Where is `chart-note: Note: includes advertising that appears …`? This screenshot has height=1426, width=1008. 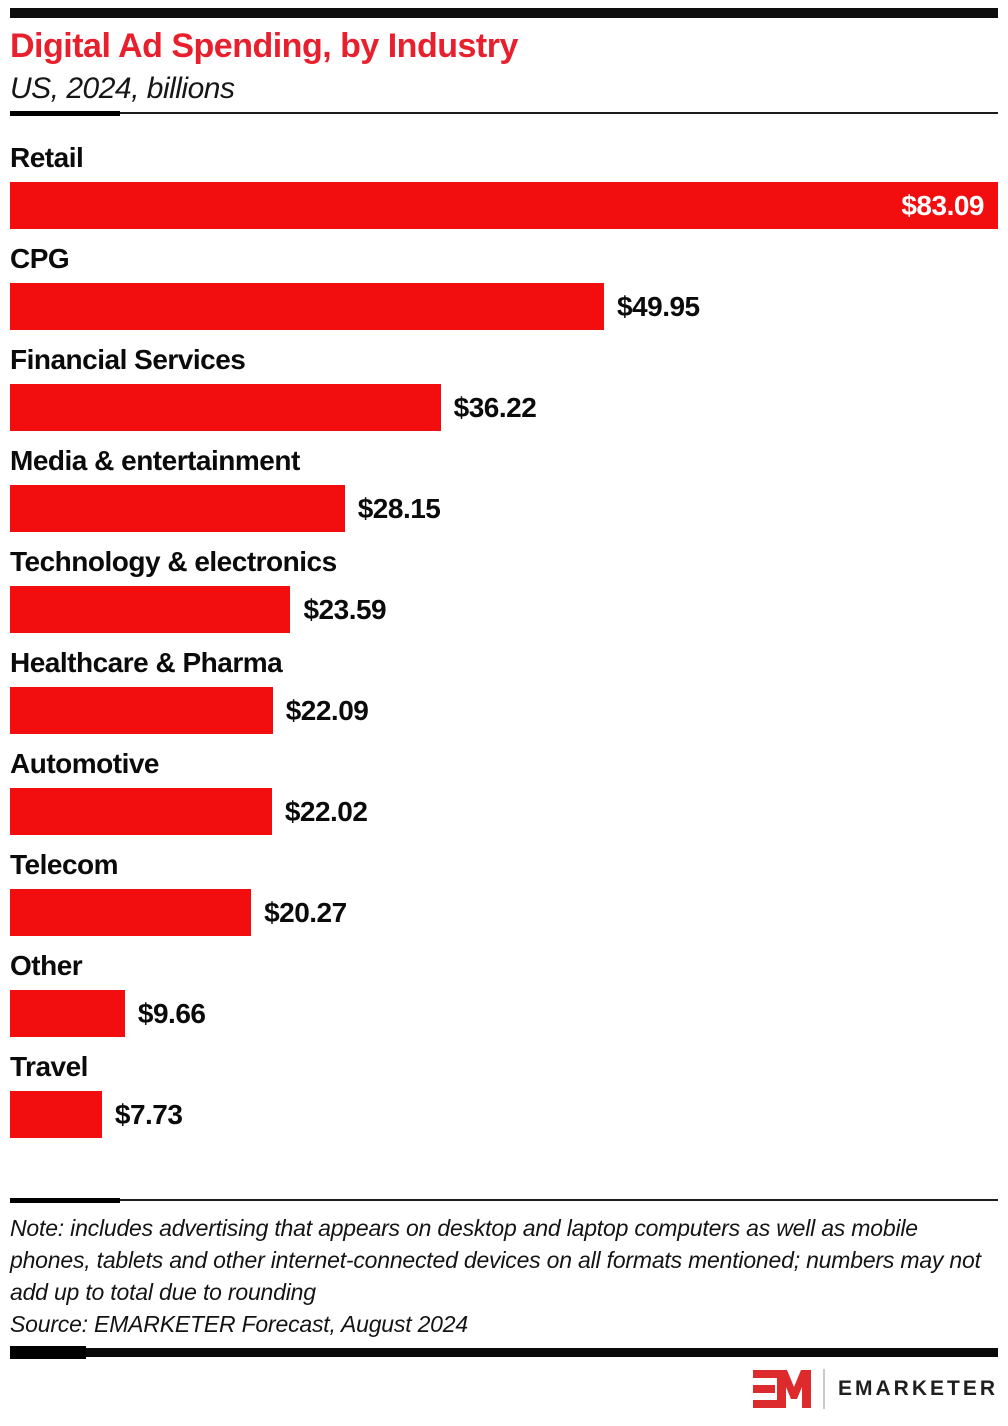
chart-note: Note: includes advertising that appears … is located at coordinates (495, 1260).